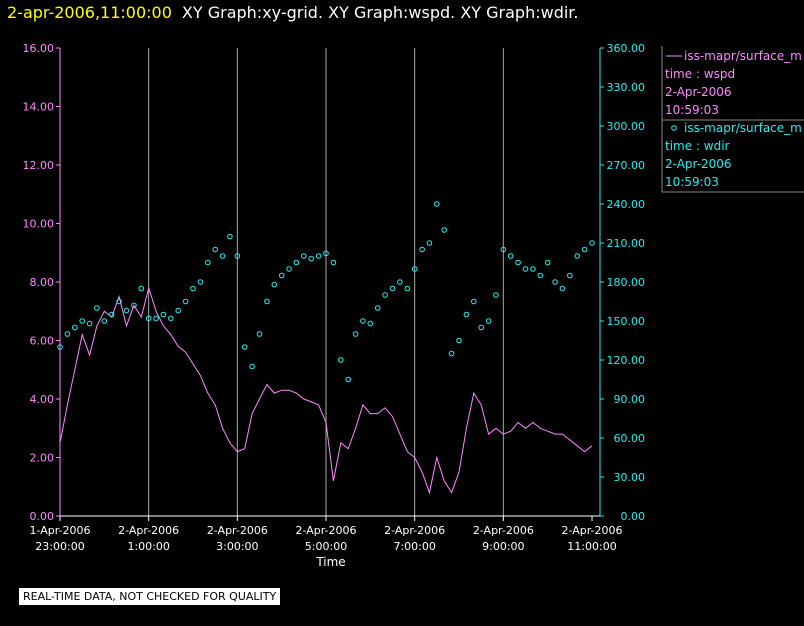 The image size is (804, 626). Describe the element at coordinates (630, 438) in the screenshot. I see `right-axis-tick-label: 60.00` at that location.